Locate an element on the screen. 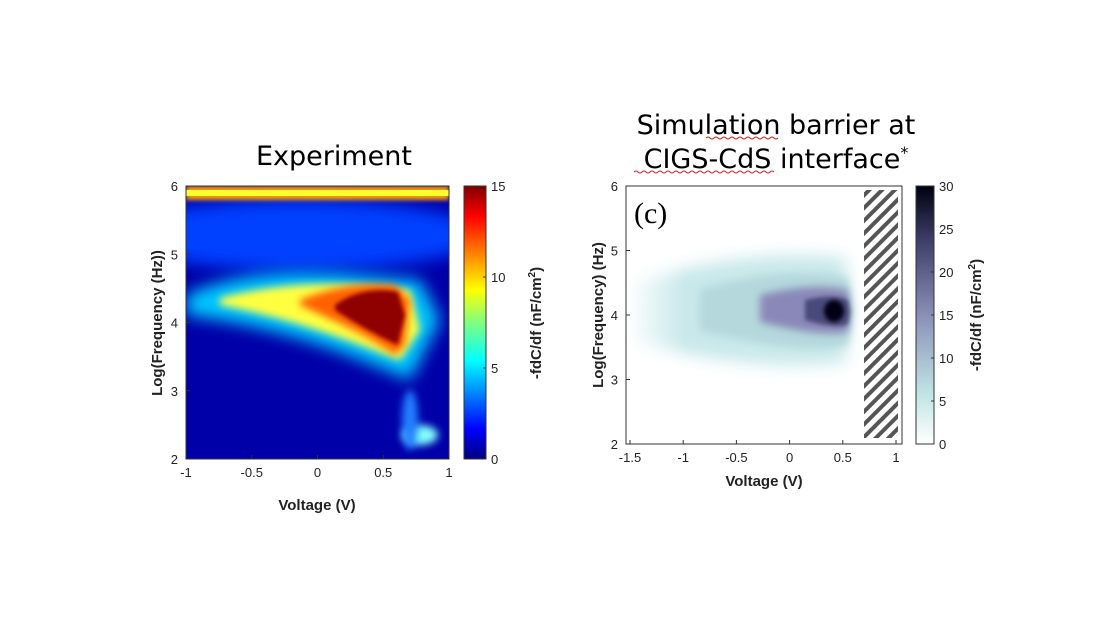 The image size is (1120, 629). left-colorbar-label: -fdC/df (nF/cm2) is located at coordinates (536, 323).